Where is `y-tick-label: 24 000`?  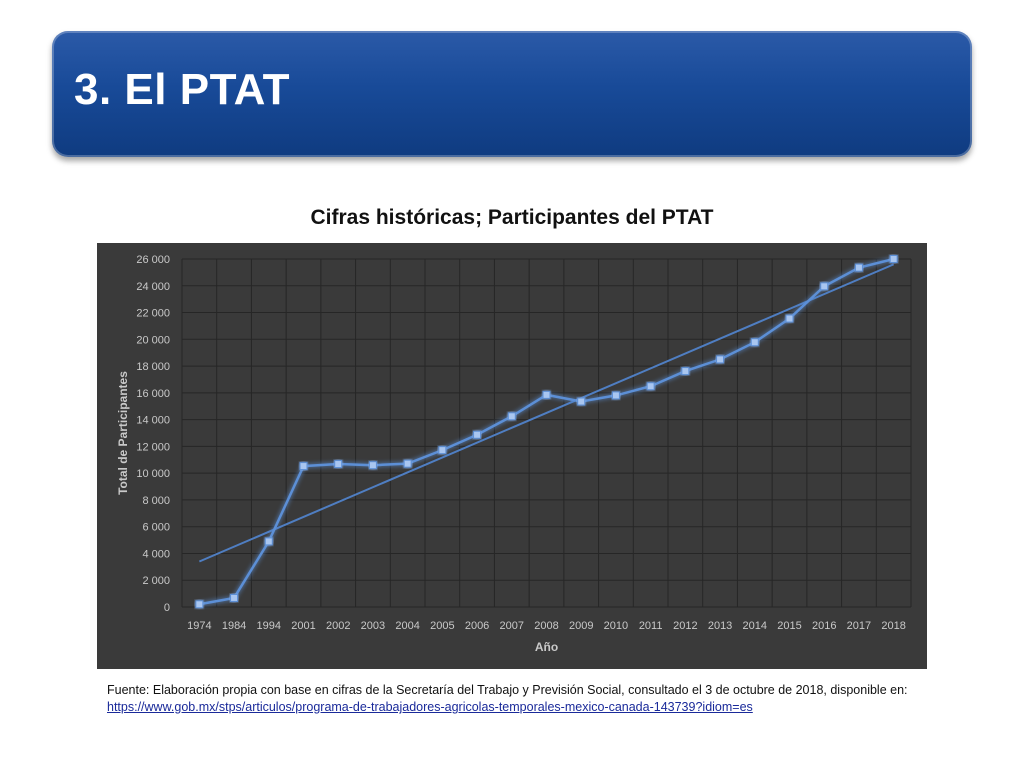 y-tick-label: 24 000 is located at coordinates (153, 287).